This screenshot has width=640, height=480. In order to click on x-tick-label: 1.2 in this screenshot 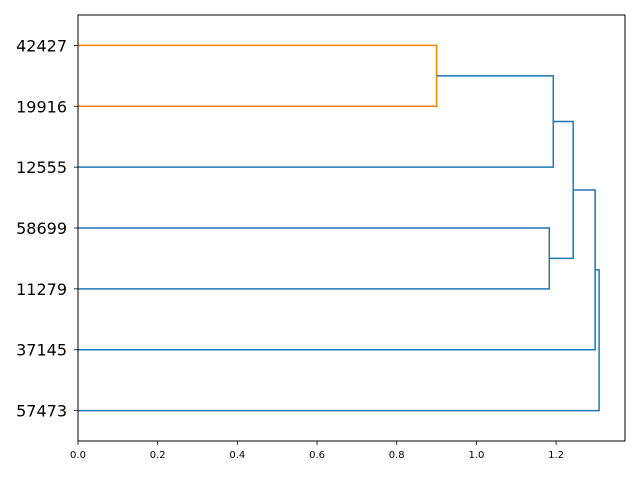, I will do `click(556, 455)`.